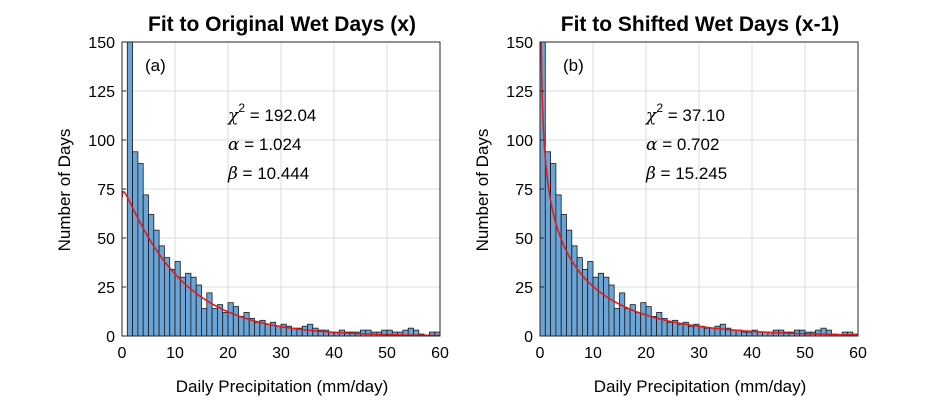 The width and height of the screenshot is (950, 405). I want to click on alpha-stat: α = 0.702, so click(682, 145).